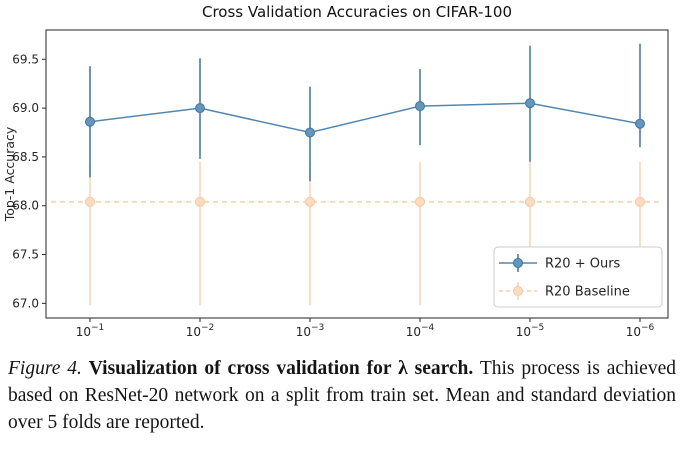 This screenshot has height=465, width=684. Describe the element at coordinates (25, 255) in the screenshot. I see `y-tick-label: 67.5` at that location.